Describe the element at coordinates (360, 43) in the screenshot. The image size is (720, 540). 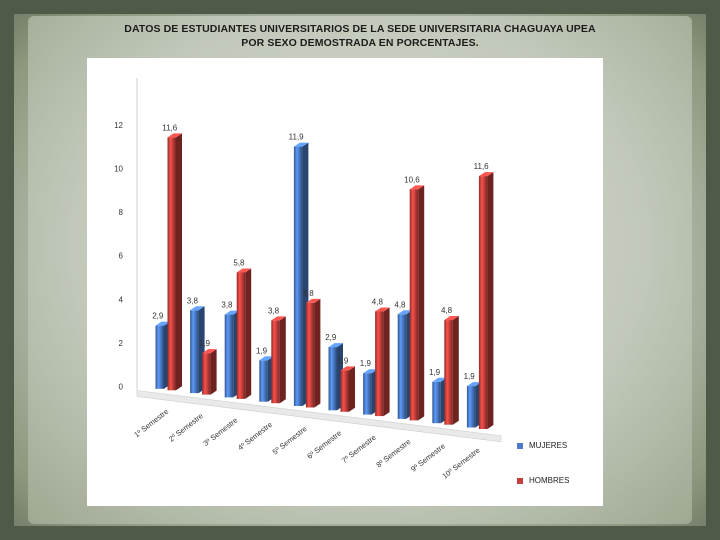
I see `chart-title-line-2: POR SEXO DEMOSTRADA EN PORCENTAJES.` at that location.